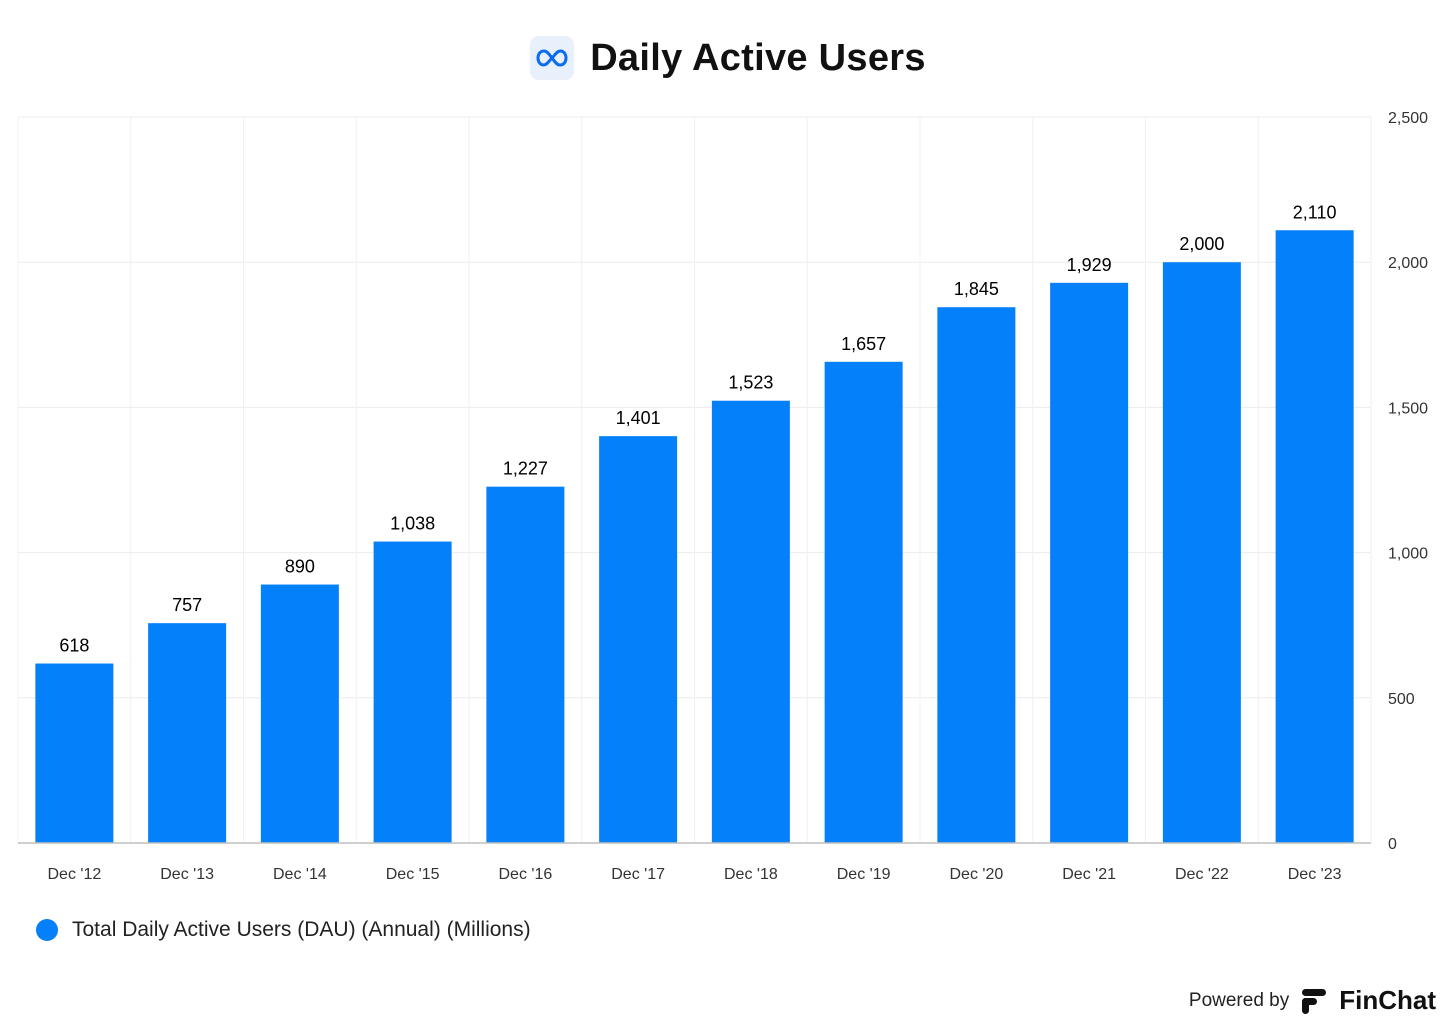 This screenshot has height=1032, width=1456. I want to click on x-tick-label: Dec '22, so click(1202, 874).